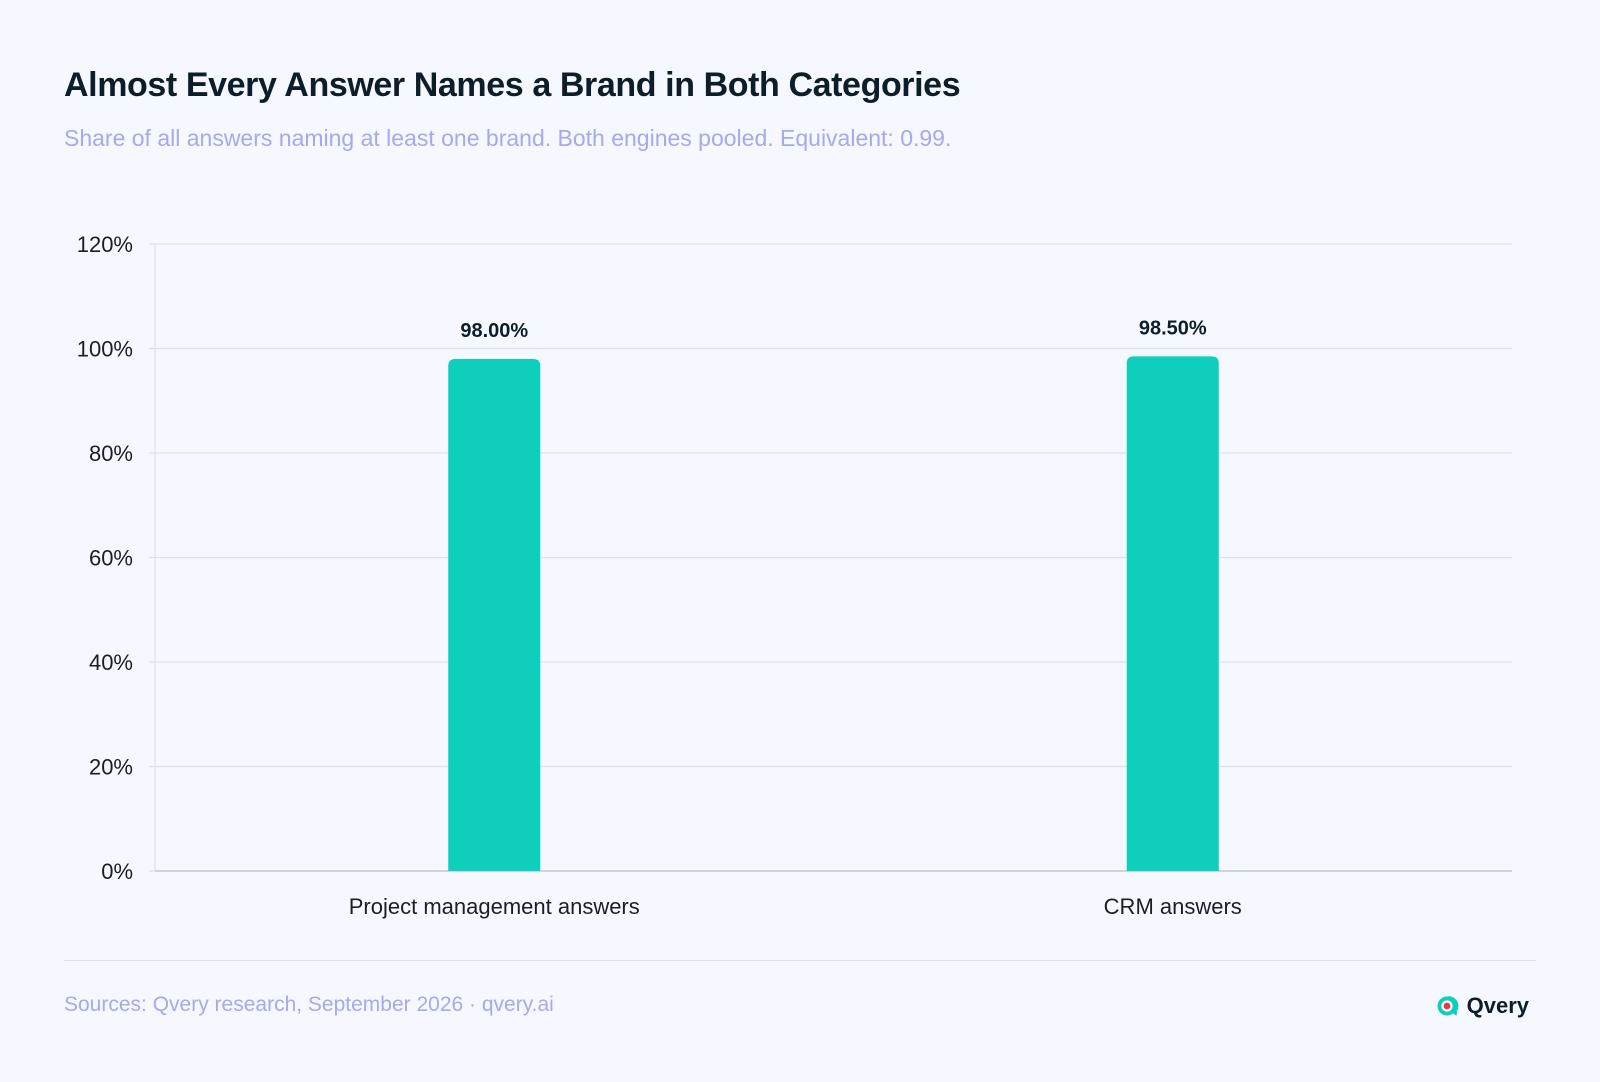  What do you see at coordinates (833, 329) in the screenshot?
I see `data-labels: 98.00% 98.50%` at bounding box center [833, 329].